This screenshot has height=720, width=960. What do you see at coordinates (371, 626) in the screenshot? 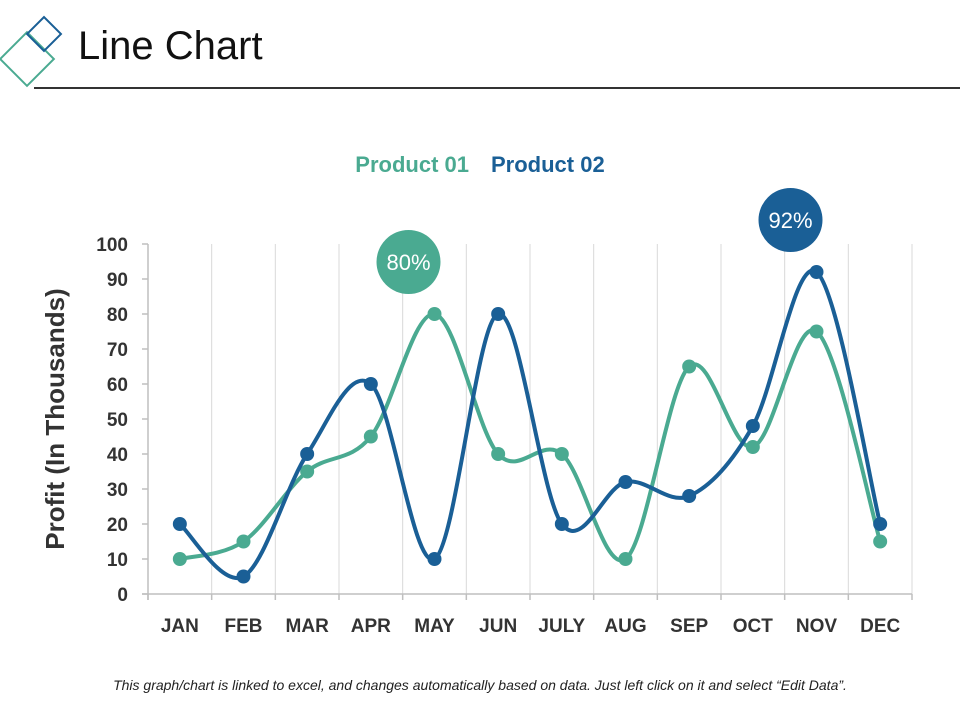
I see `x-tick-label: APR` at bounding box center [371, 626].